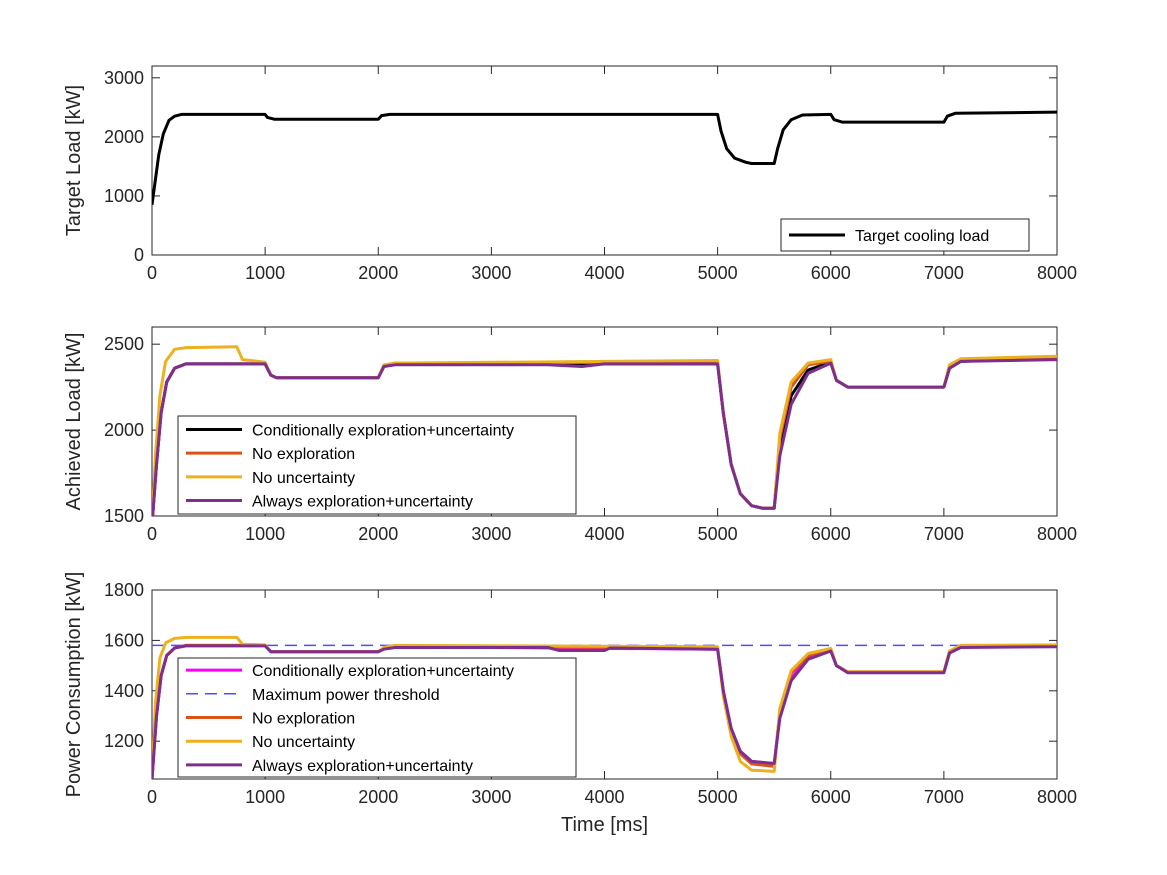 This screenshot has height=875, width=1167. I want to click on y-axis-label: Target Load [kW], so click(74, 160).